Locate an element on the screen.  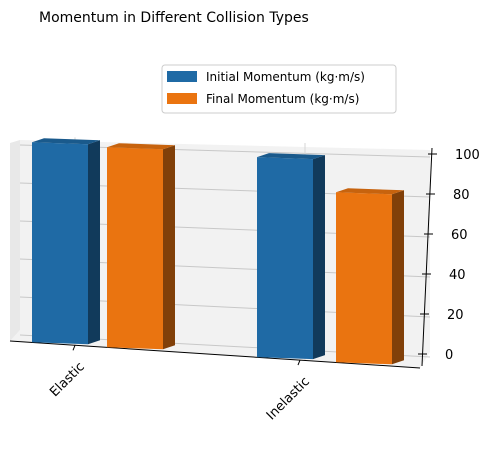
z-tick-label: 80 is located at coordinates (461, 195).